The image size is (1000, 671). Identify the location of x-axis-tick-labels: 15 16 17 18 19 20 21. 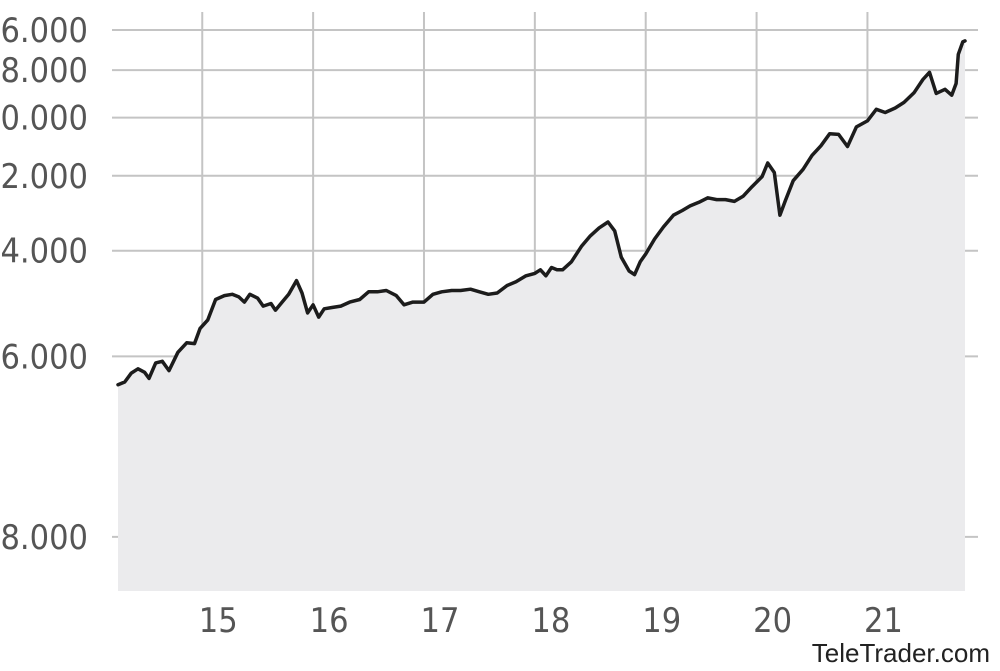
(551, 621).